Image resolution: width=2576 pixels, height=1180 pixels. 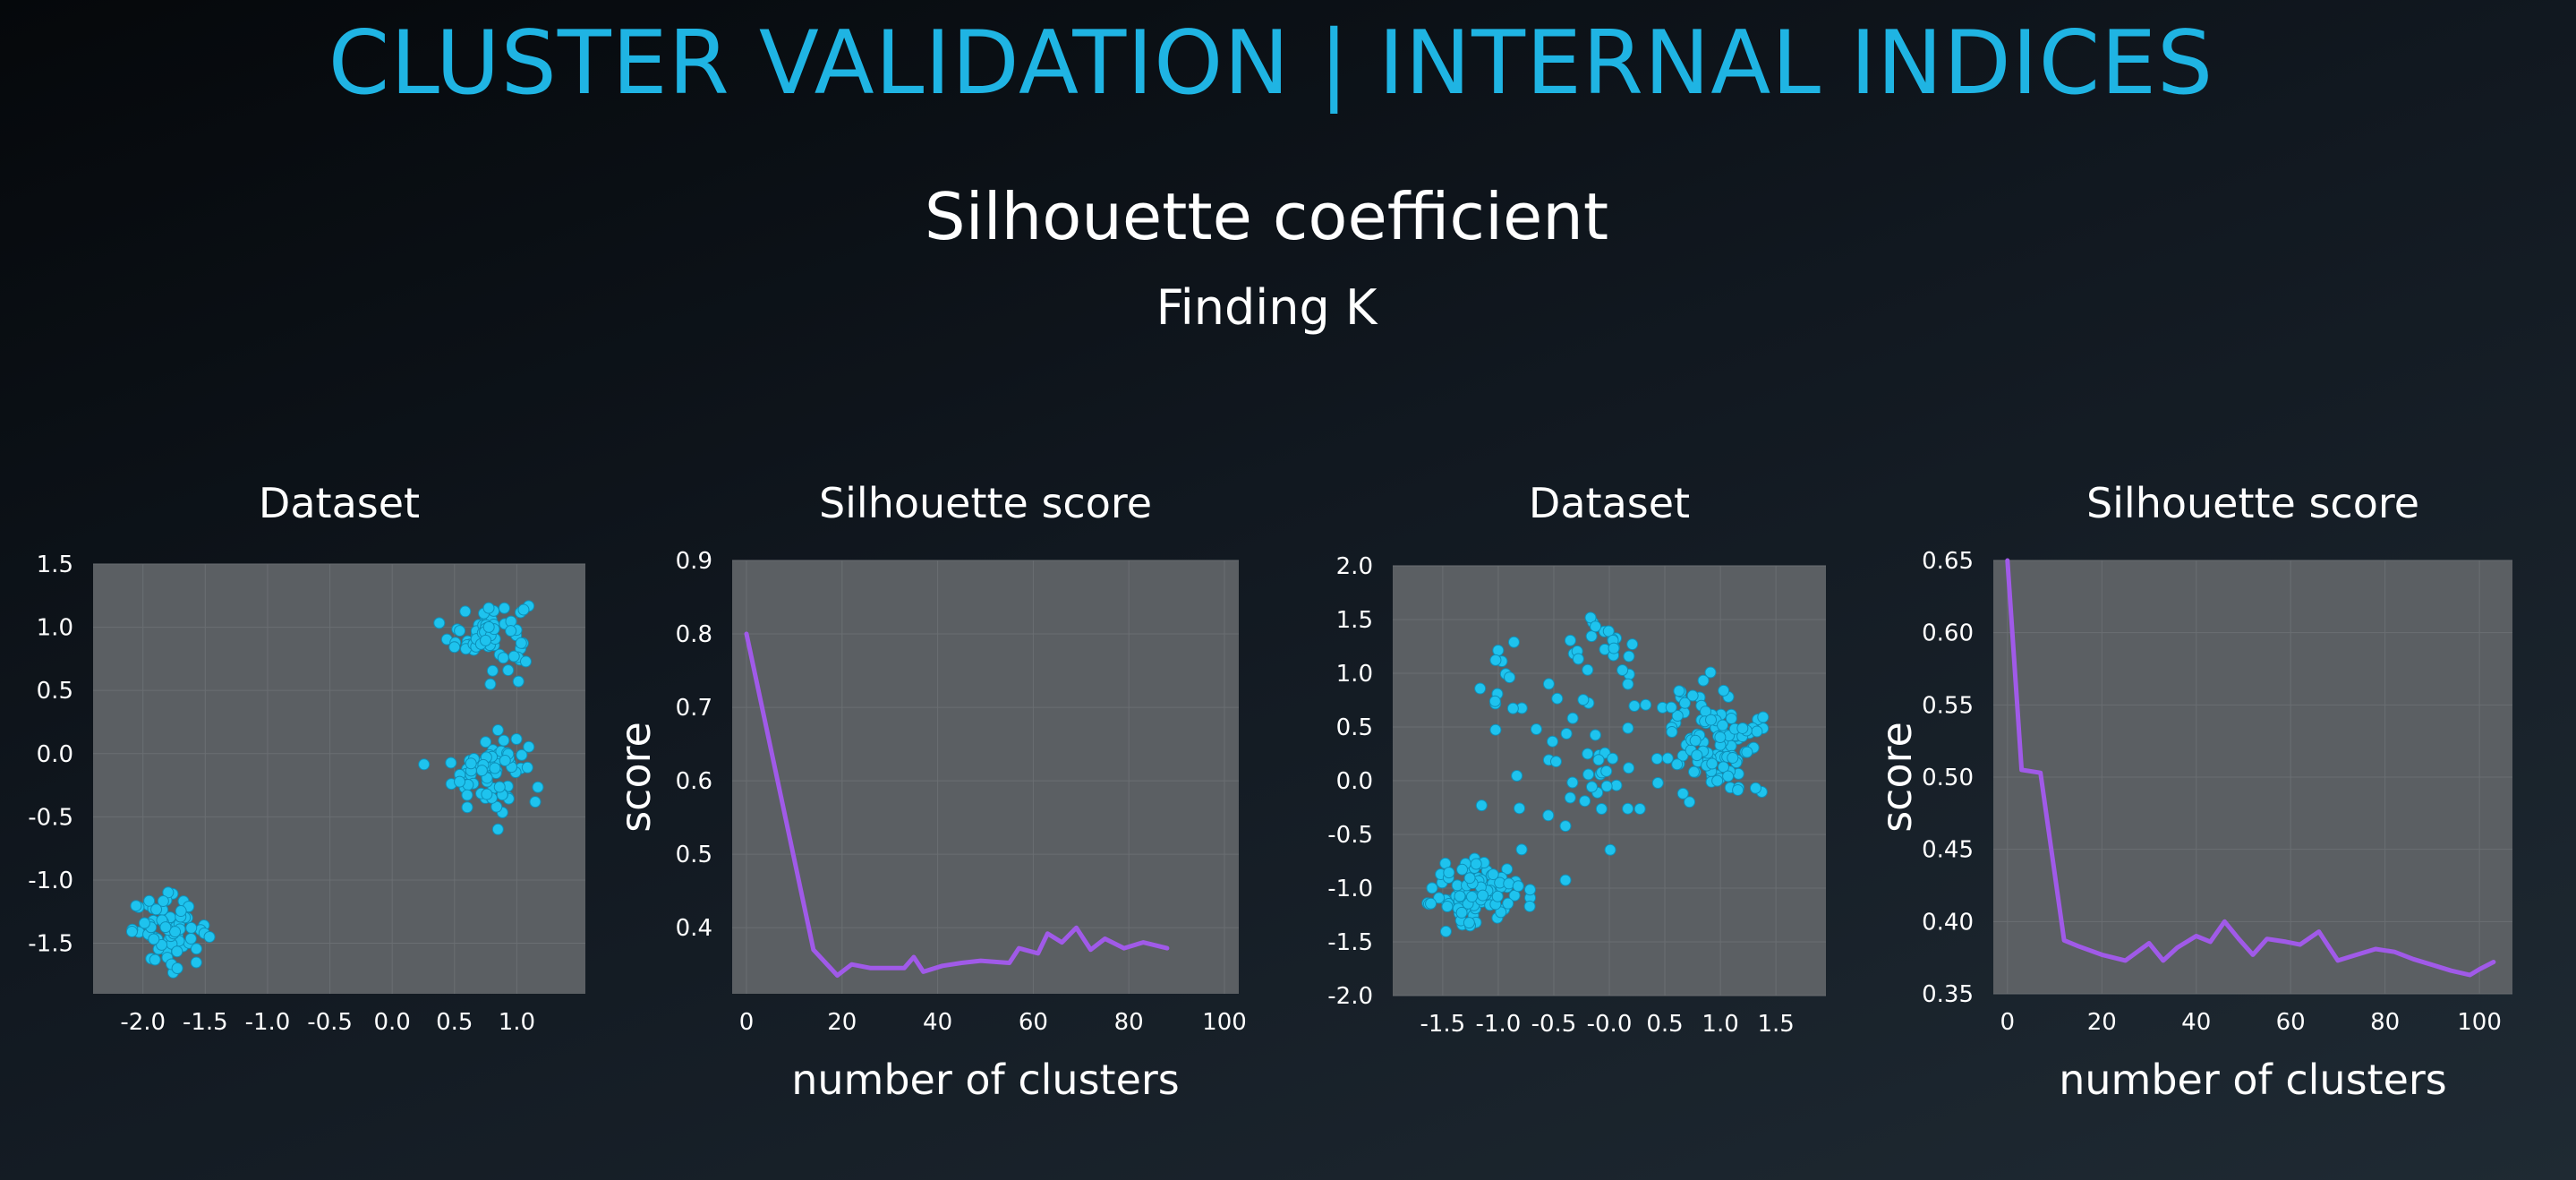 What do you see at coordinates (1350, 836) in the screenshot?
I see `y-tick-label: -0.5` at bounding box center [1350, 836].